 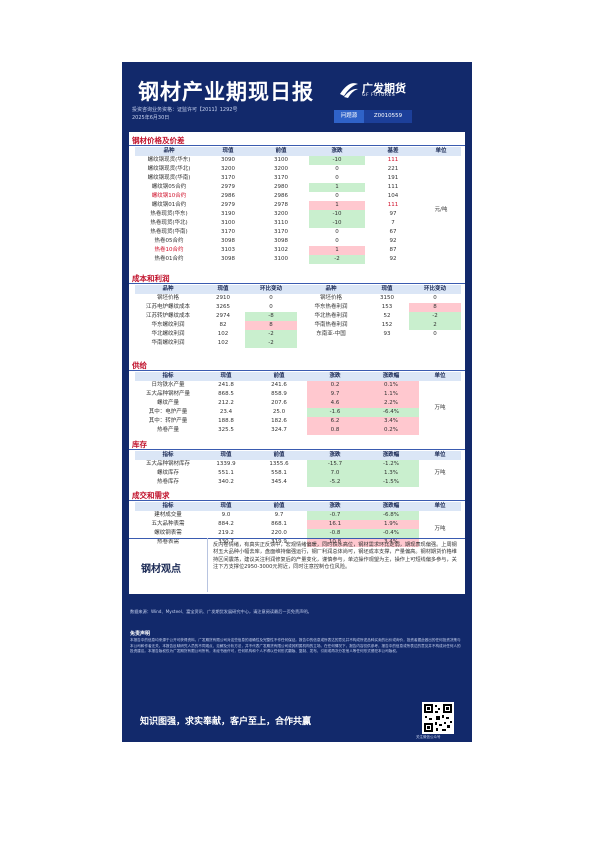 I want to click on table-row: 五大品种钢材库存 1339.9 1355.6 -15.7 -1.2% 万吨, so click(x=298, y=468).